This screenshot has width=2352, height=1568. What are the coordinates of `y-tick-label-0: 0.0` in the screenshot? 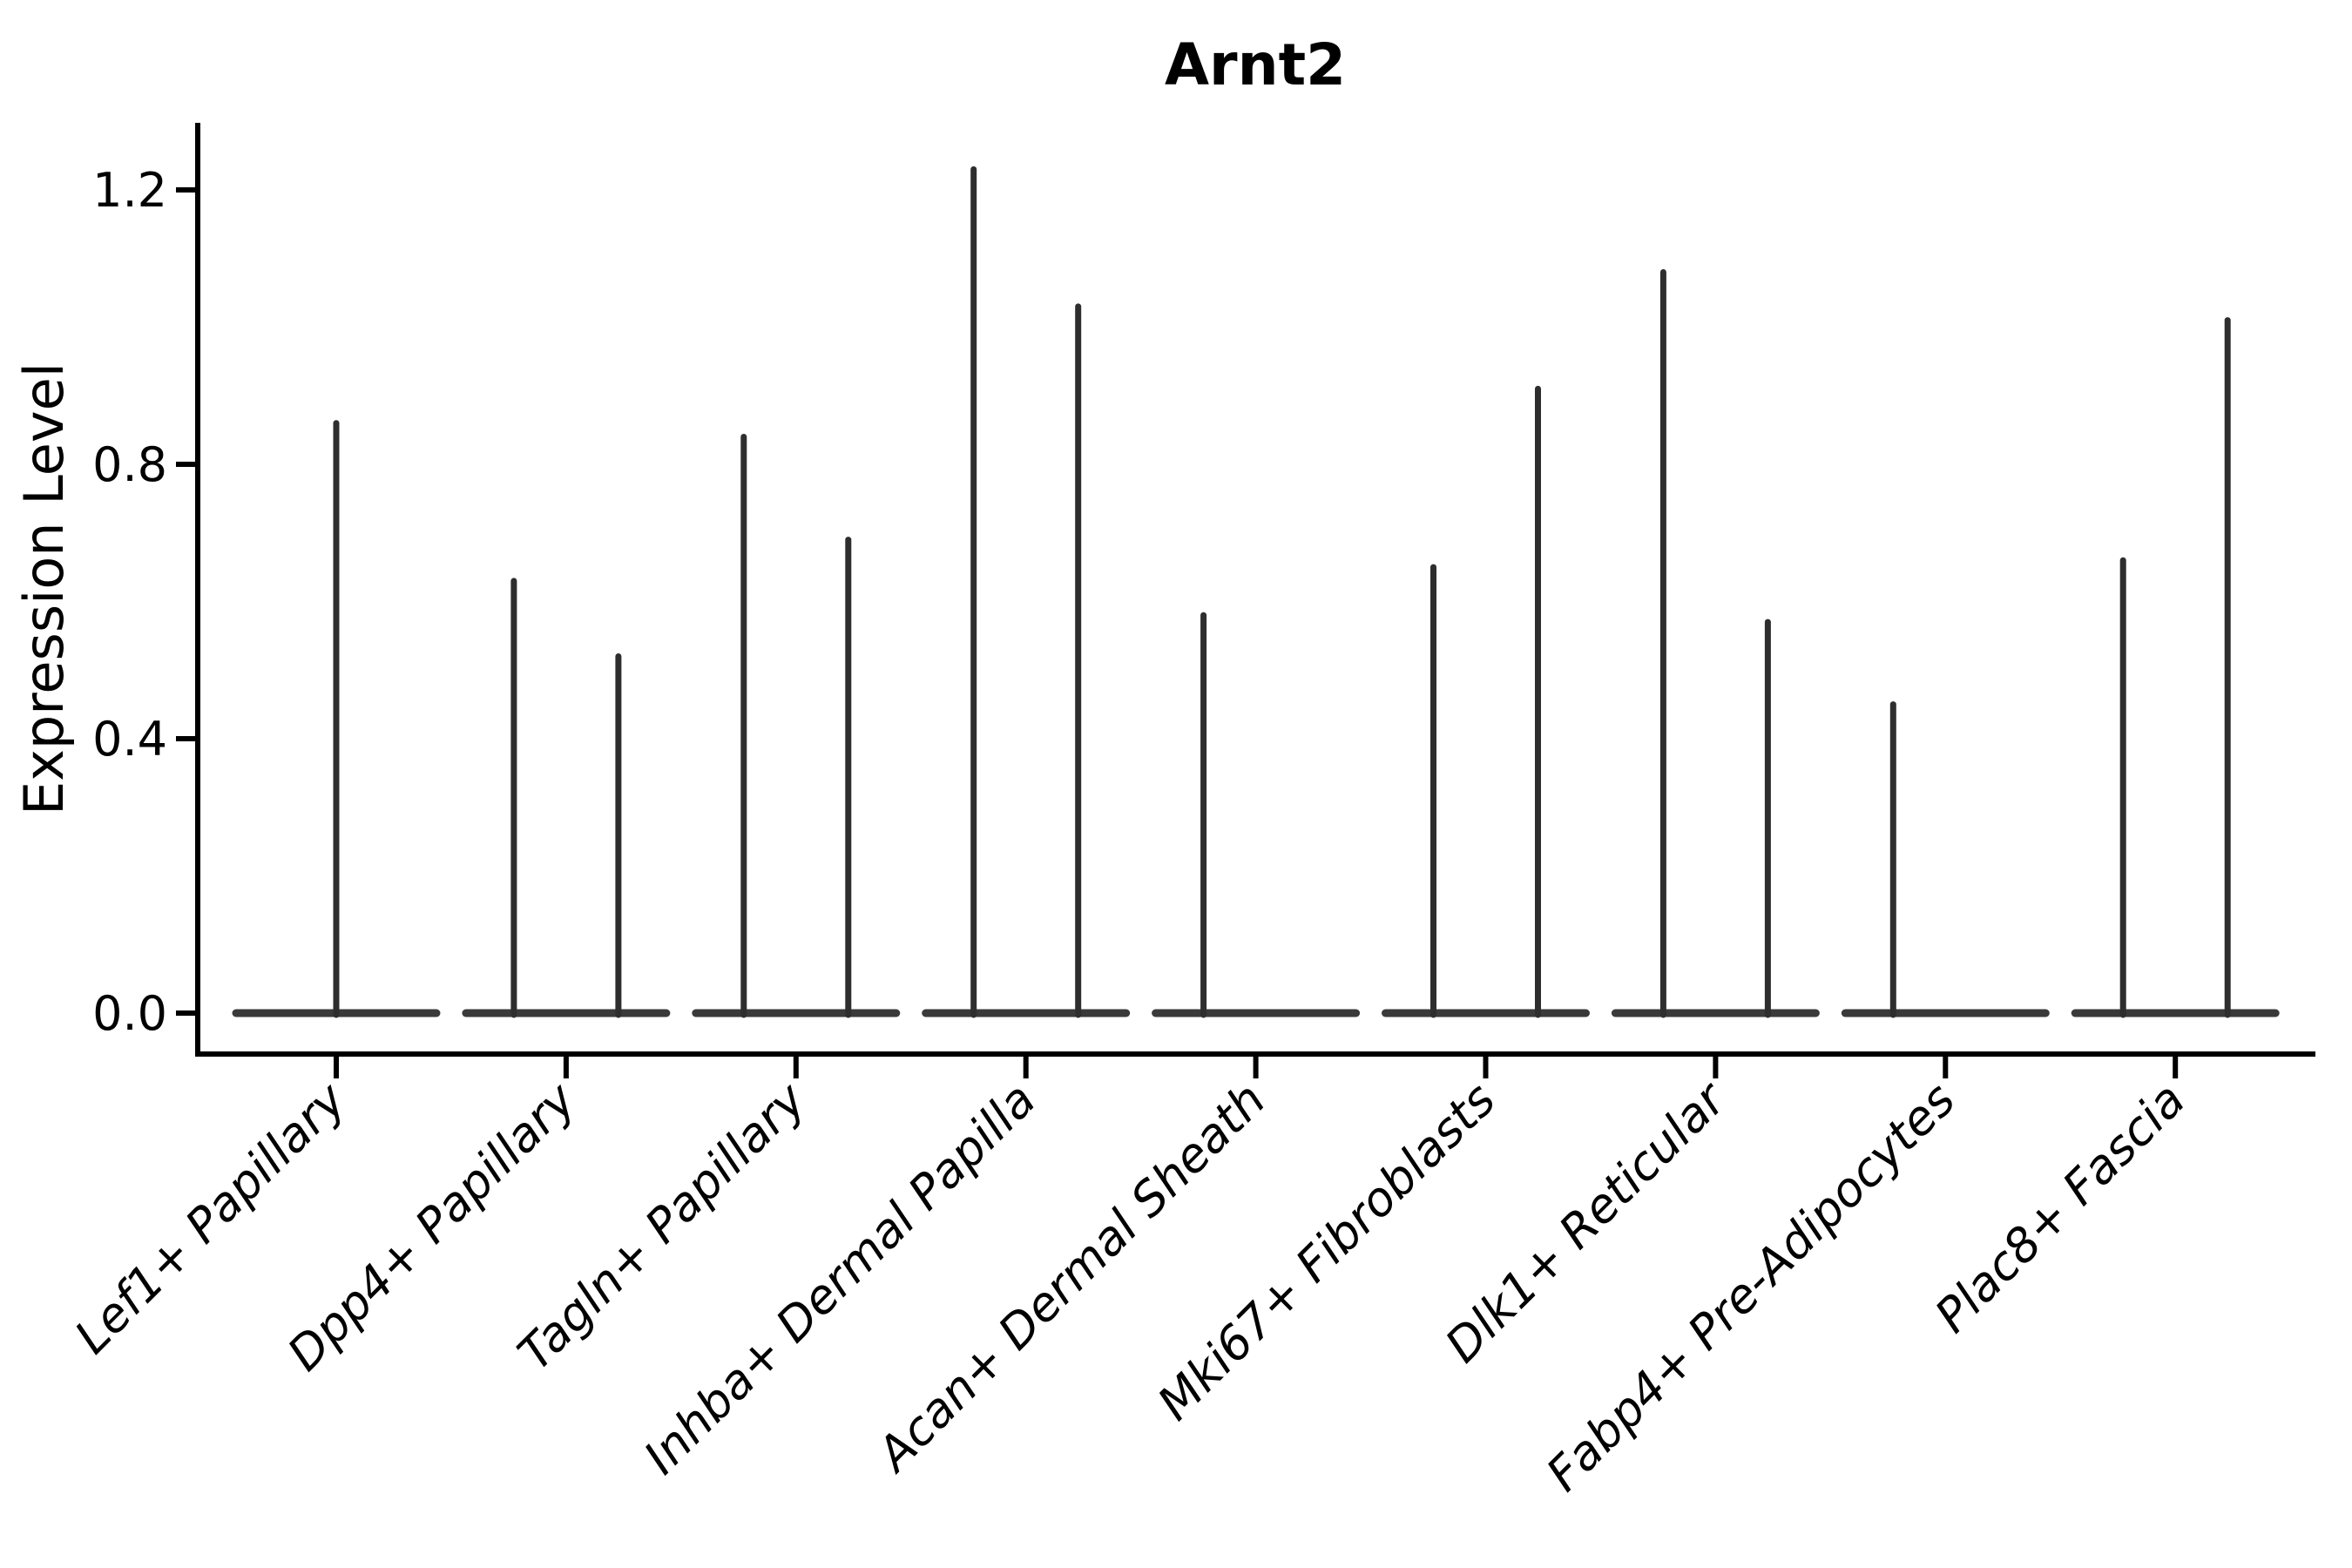 It's located at (129, 1014).